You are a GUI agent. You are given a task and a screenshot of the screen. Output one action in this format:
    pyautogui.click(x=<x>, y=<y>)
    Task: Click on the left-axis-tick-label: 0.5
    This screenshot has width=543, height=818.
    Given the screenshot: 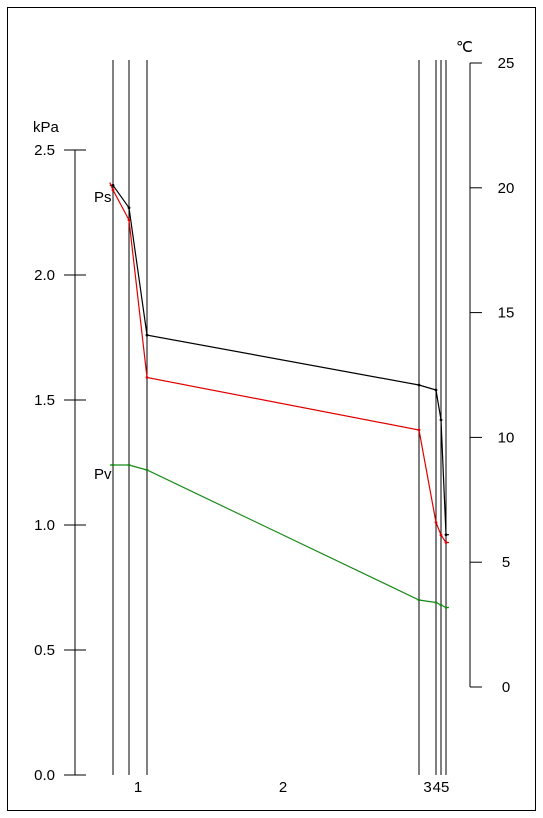 What is the action you would take?
    pyautogui.click(x=44, y=650)
    